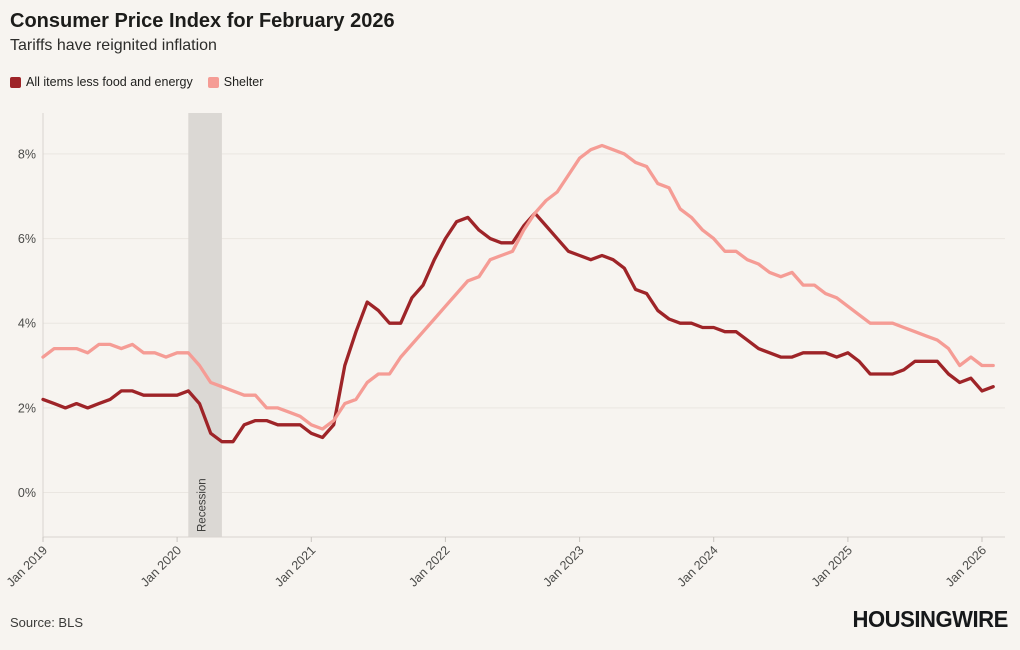 The image size is (1020, 650). Describe the element at coordinates (698, 566) in the screenshot. I see `x-axis-tick-label: Jan 2024` at that location.